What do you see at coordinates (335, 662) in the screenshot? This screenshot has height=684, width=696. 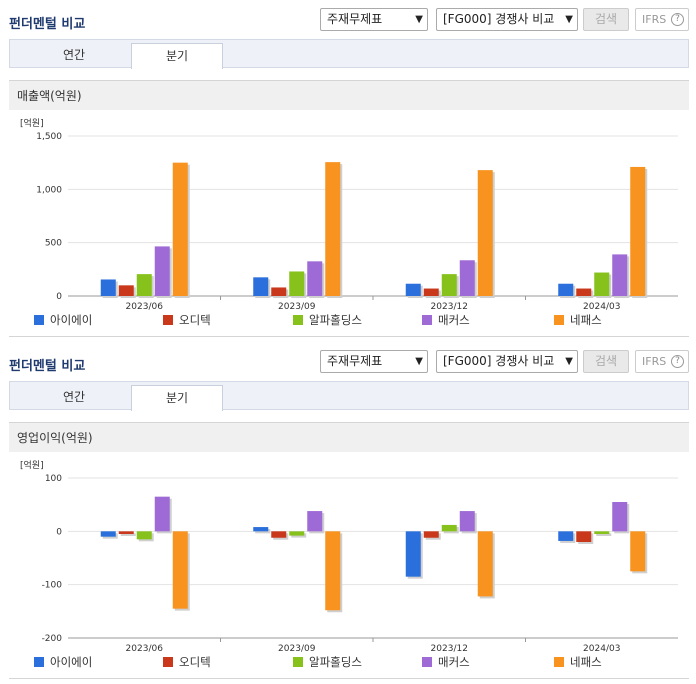 I see `legend-label: 알파홀딩스` at bounding box center [335, 662].